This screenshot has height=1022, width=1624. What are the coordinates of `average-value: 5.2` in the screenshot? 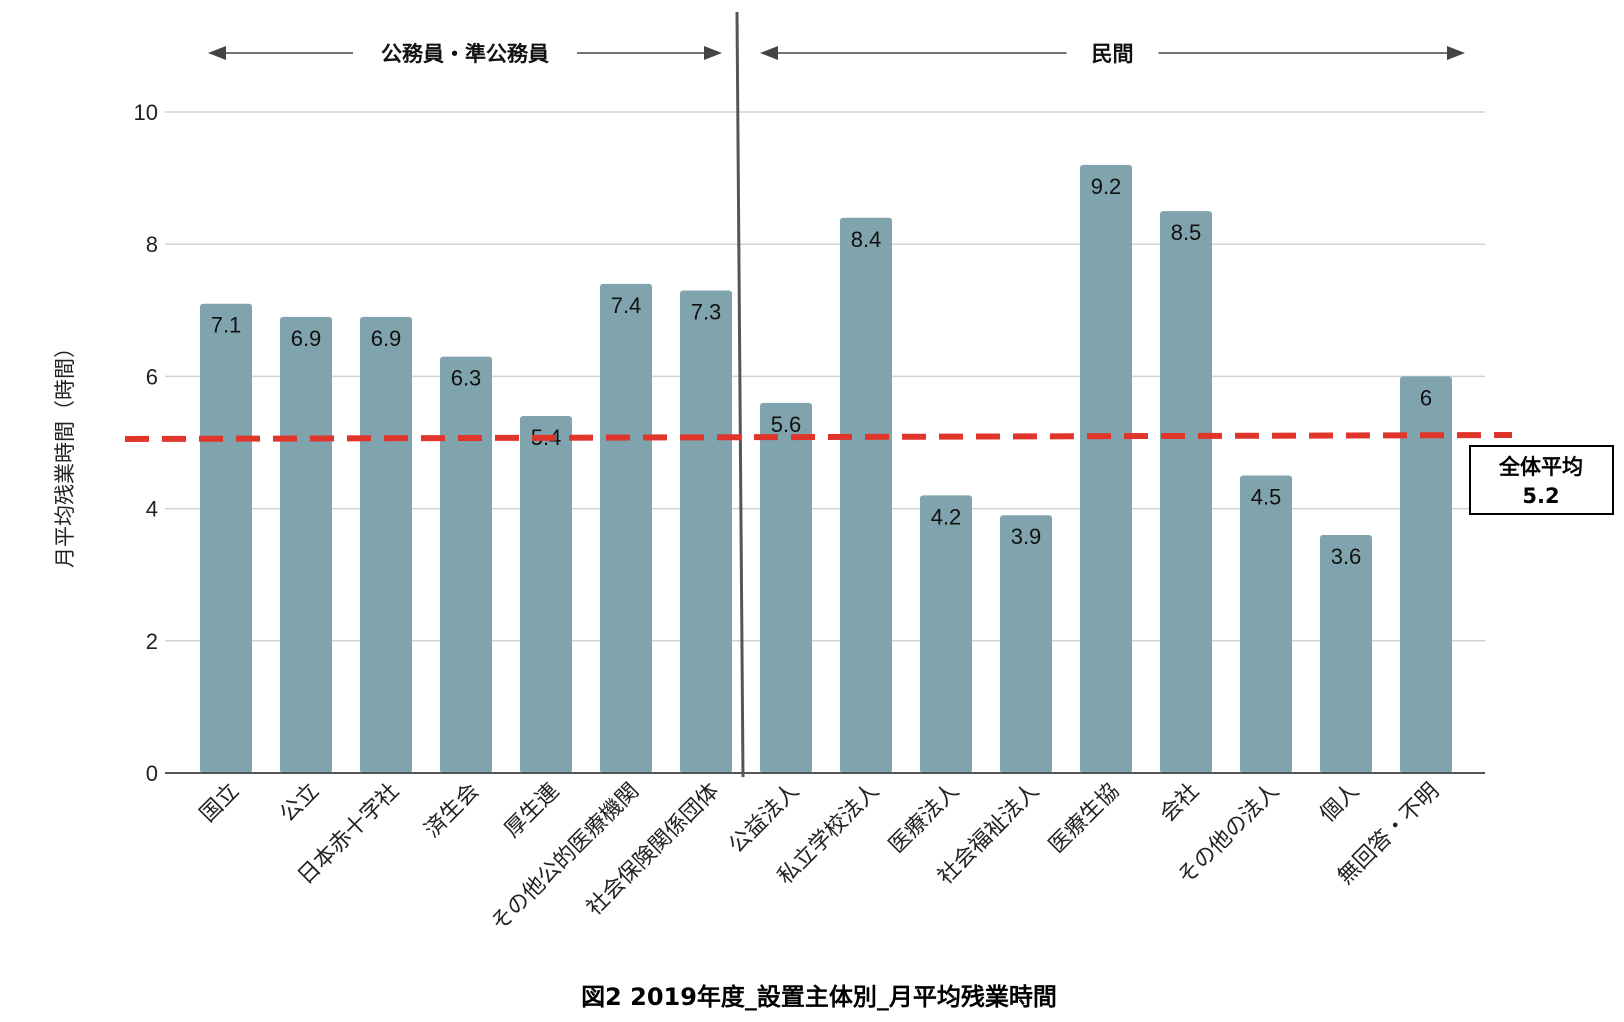 It's located at (1540, 496).